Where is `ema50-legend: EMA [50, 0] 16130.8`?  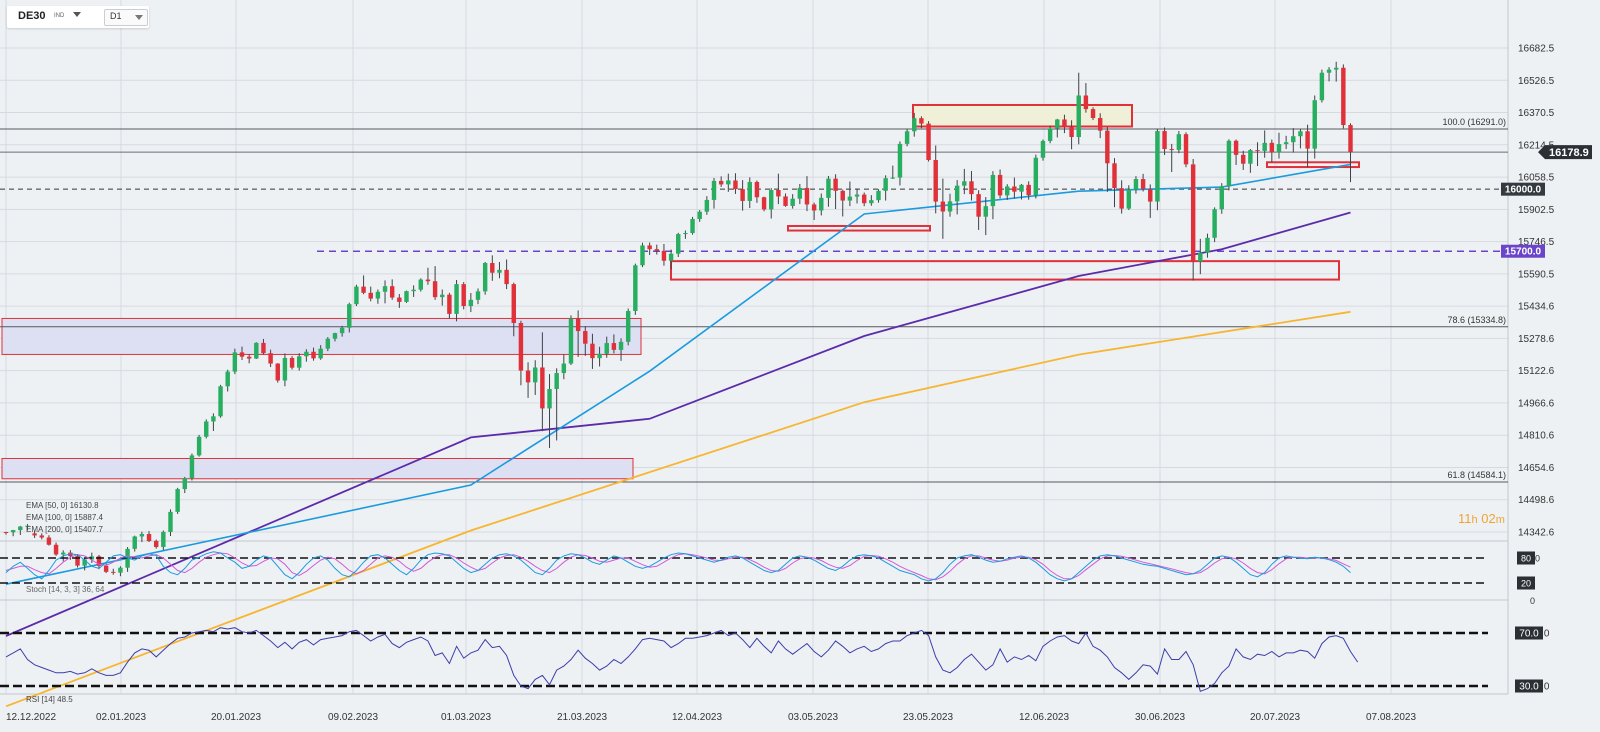
ema50-legend: EMA [50, 0] 16130.8 is located at coordinates (62, 505).